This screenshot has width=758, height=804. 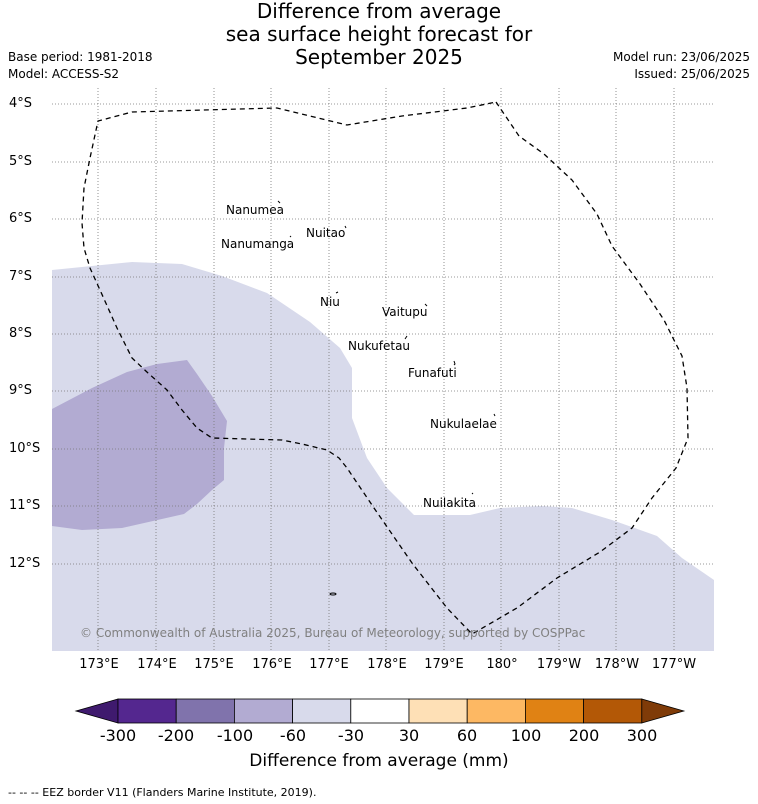 What do you see at coordinates (96, 711) in the screenshot?
I see `colorbar-extend-low` at bounding box center [96, 711].